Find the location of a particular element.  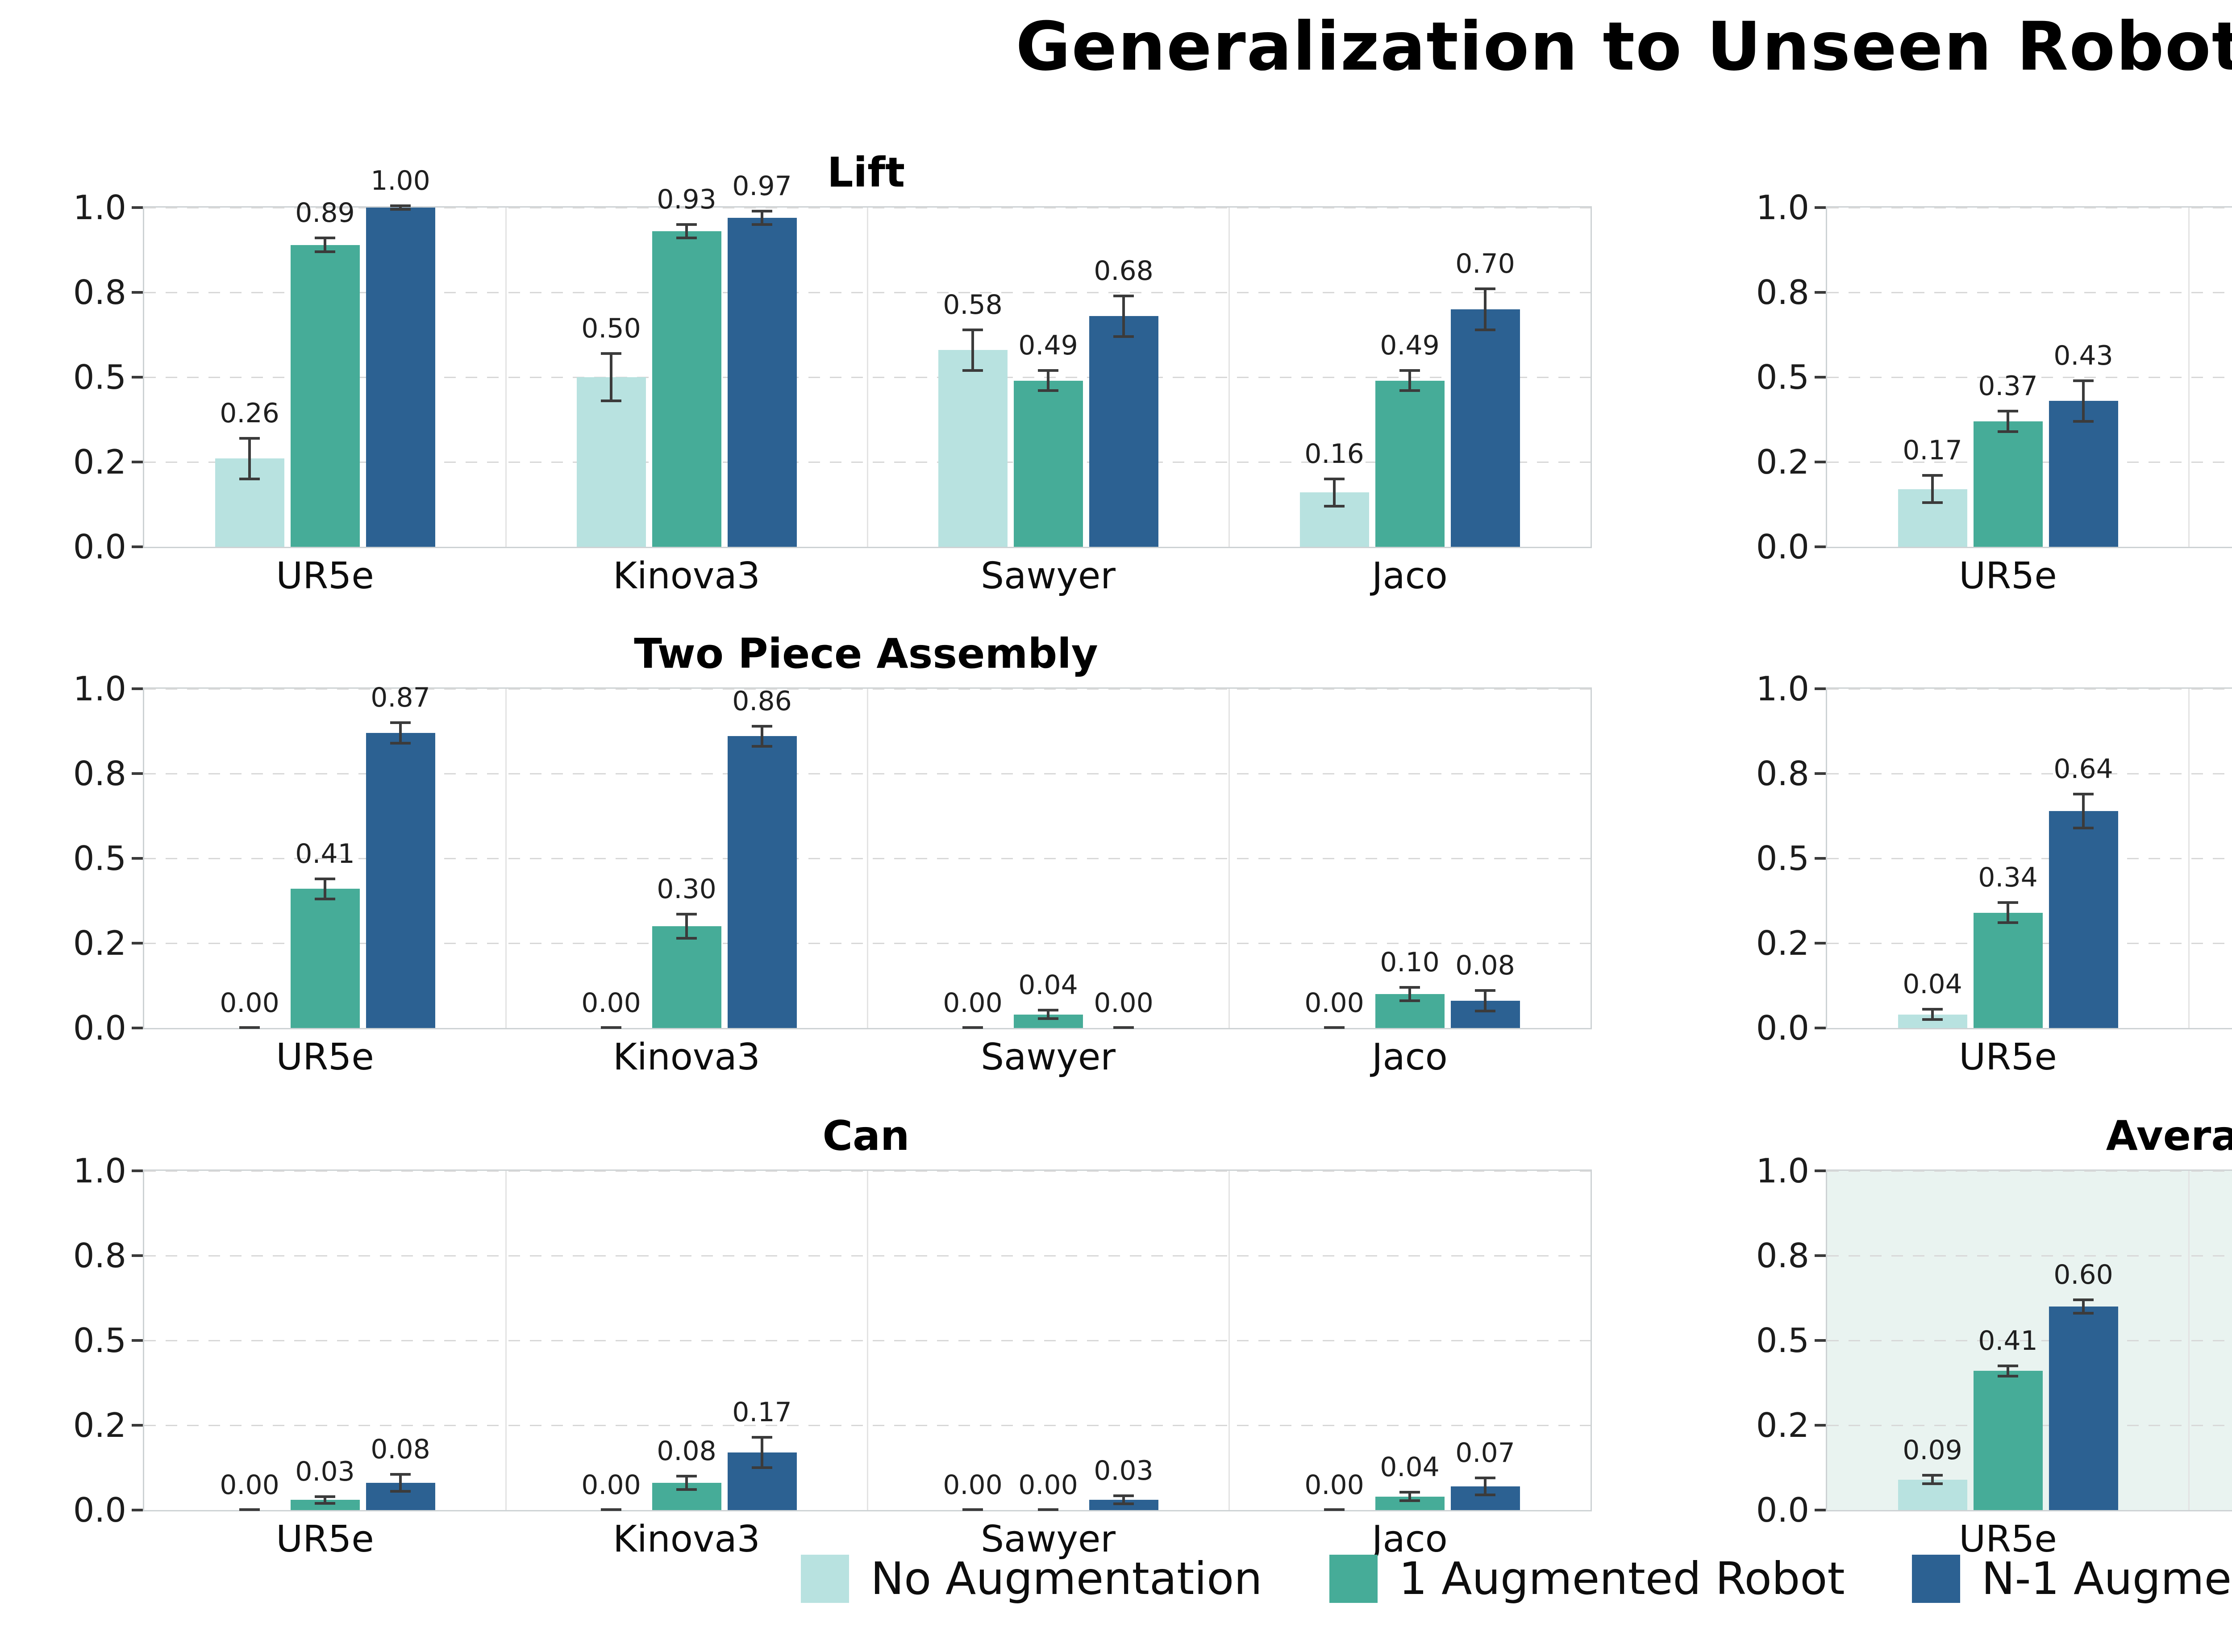

bar-value-label: 0.87 is located at coordinates (400, 697).